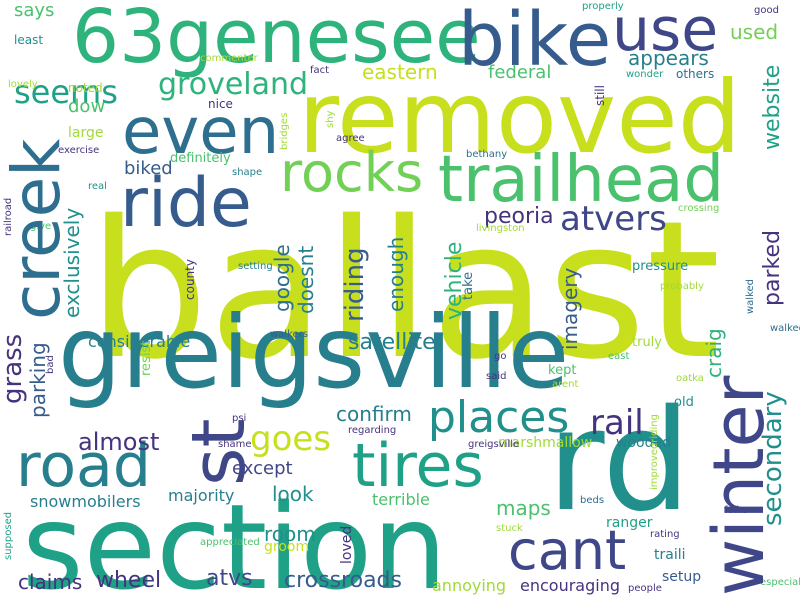 The image size is (800, 600). I want to click on word-places: places, so click(499, 417).